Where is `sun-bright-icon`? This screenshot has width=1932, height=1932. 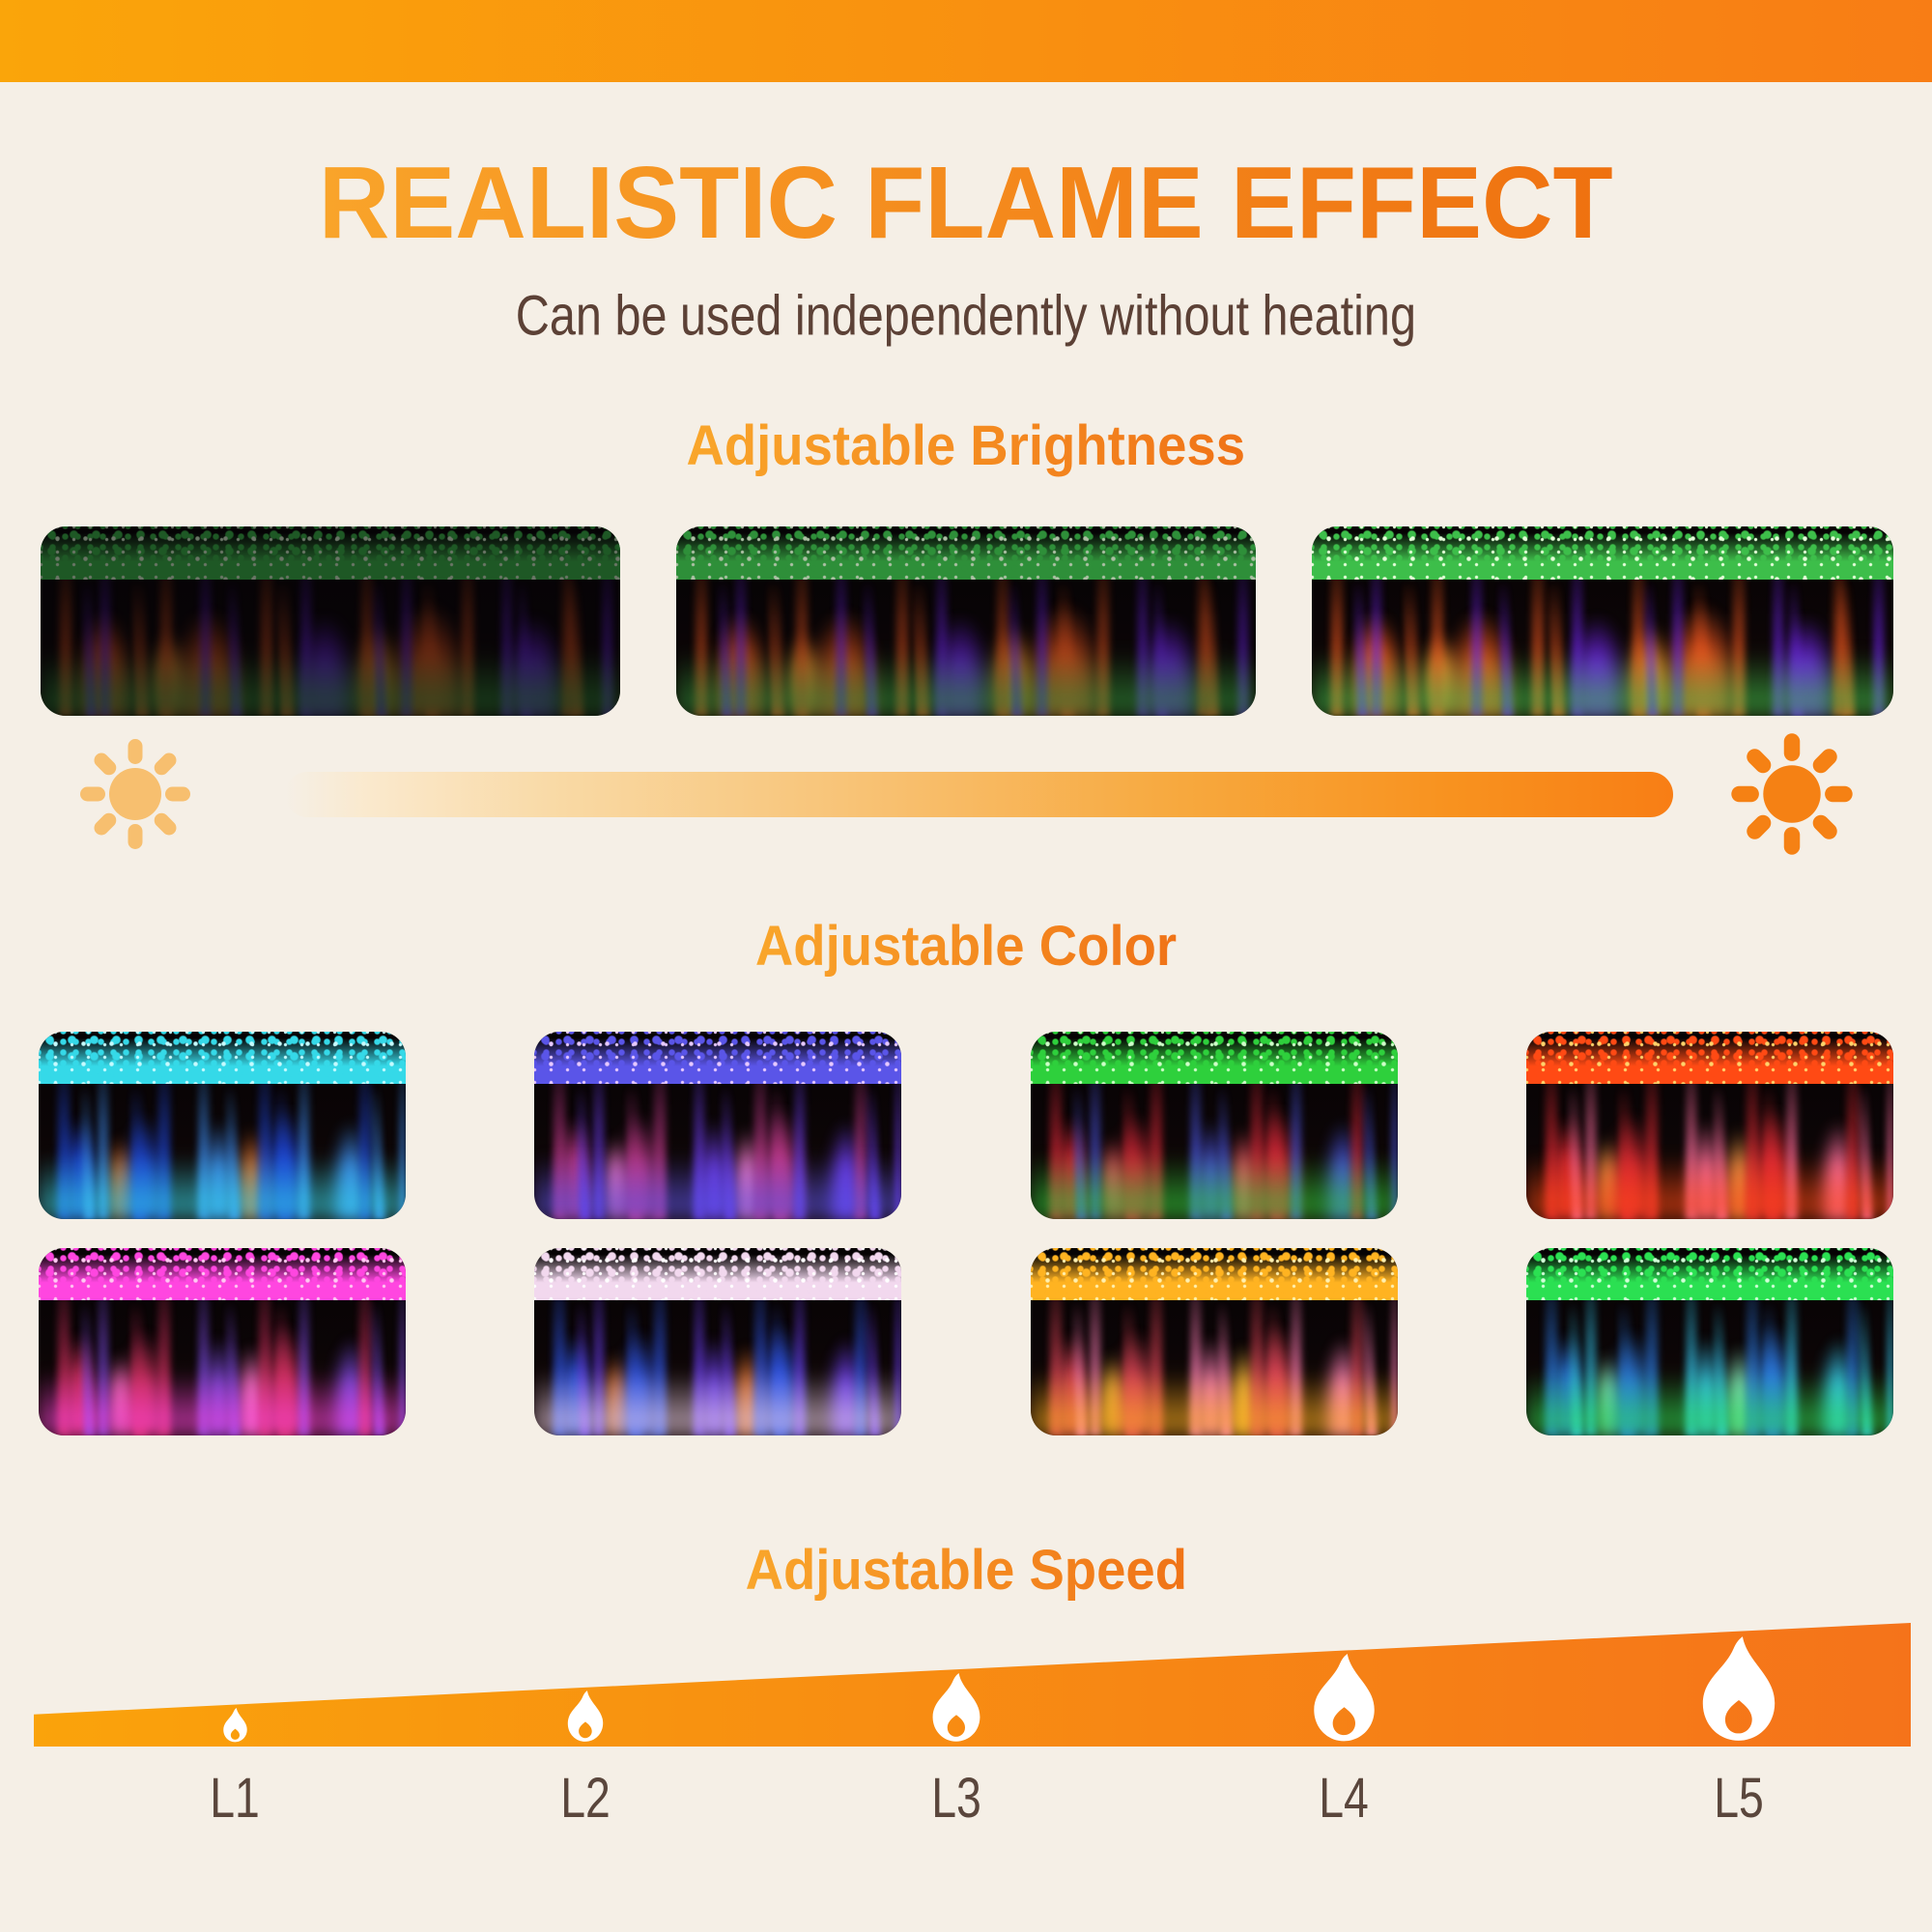 sun-bright-icon is located at coordinates (1792, 796).